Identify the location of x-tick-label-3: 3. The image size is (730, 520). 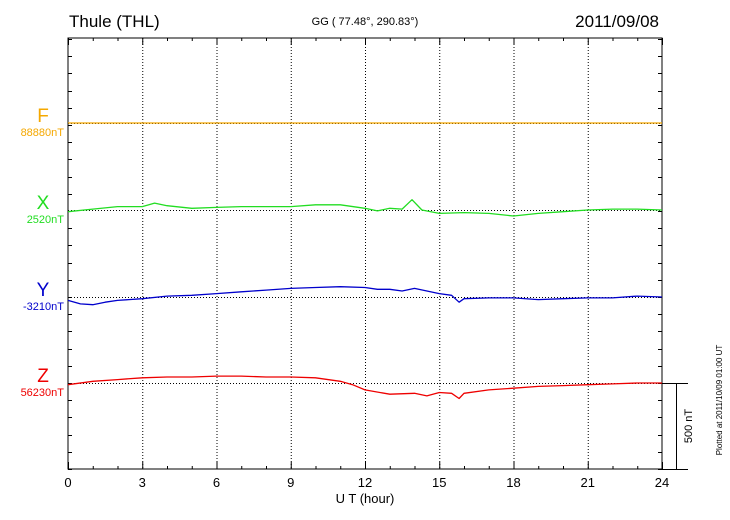
(142, 482).